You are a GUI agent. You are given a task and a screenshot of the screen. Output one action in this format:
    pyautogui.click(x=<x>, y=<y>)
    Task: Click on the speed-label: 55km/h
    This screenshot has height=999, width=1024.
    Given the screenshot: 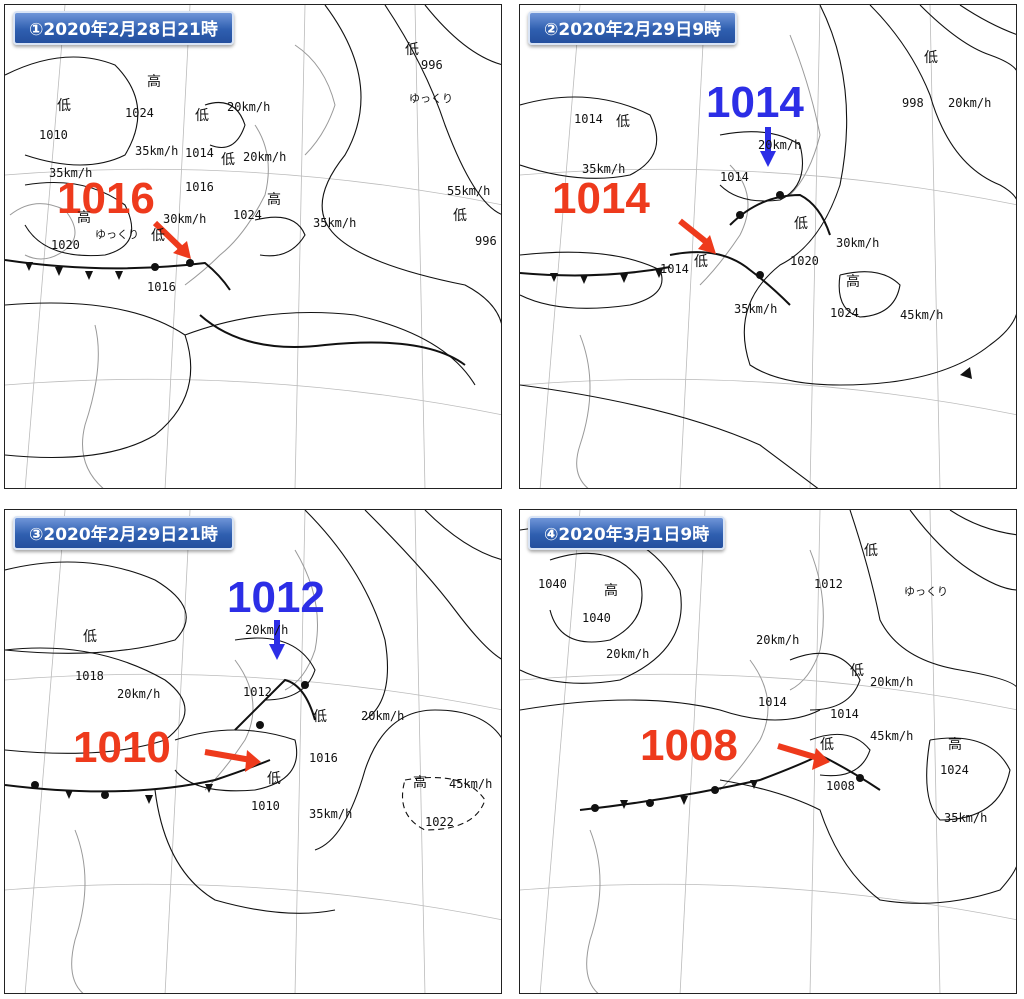 What is the action you would take?
    pyautogui.click(x=469, y=191)
    